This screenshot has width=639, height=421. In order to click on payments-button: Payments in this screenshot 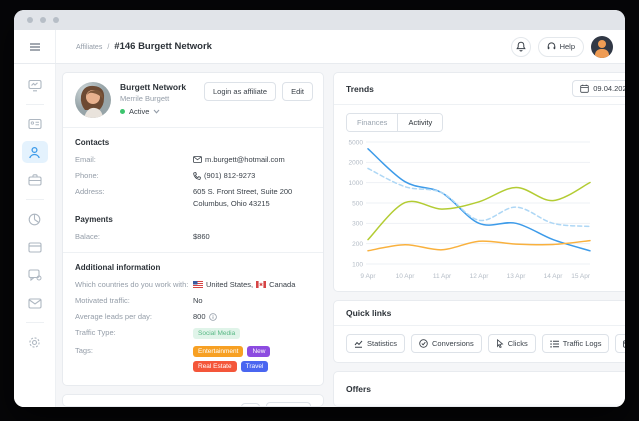, I will do `click(620, 343)`.